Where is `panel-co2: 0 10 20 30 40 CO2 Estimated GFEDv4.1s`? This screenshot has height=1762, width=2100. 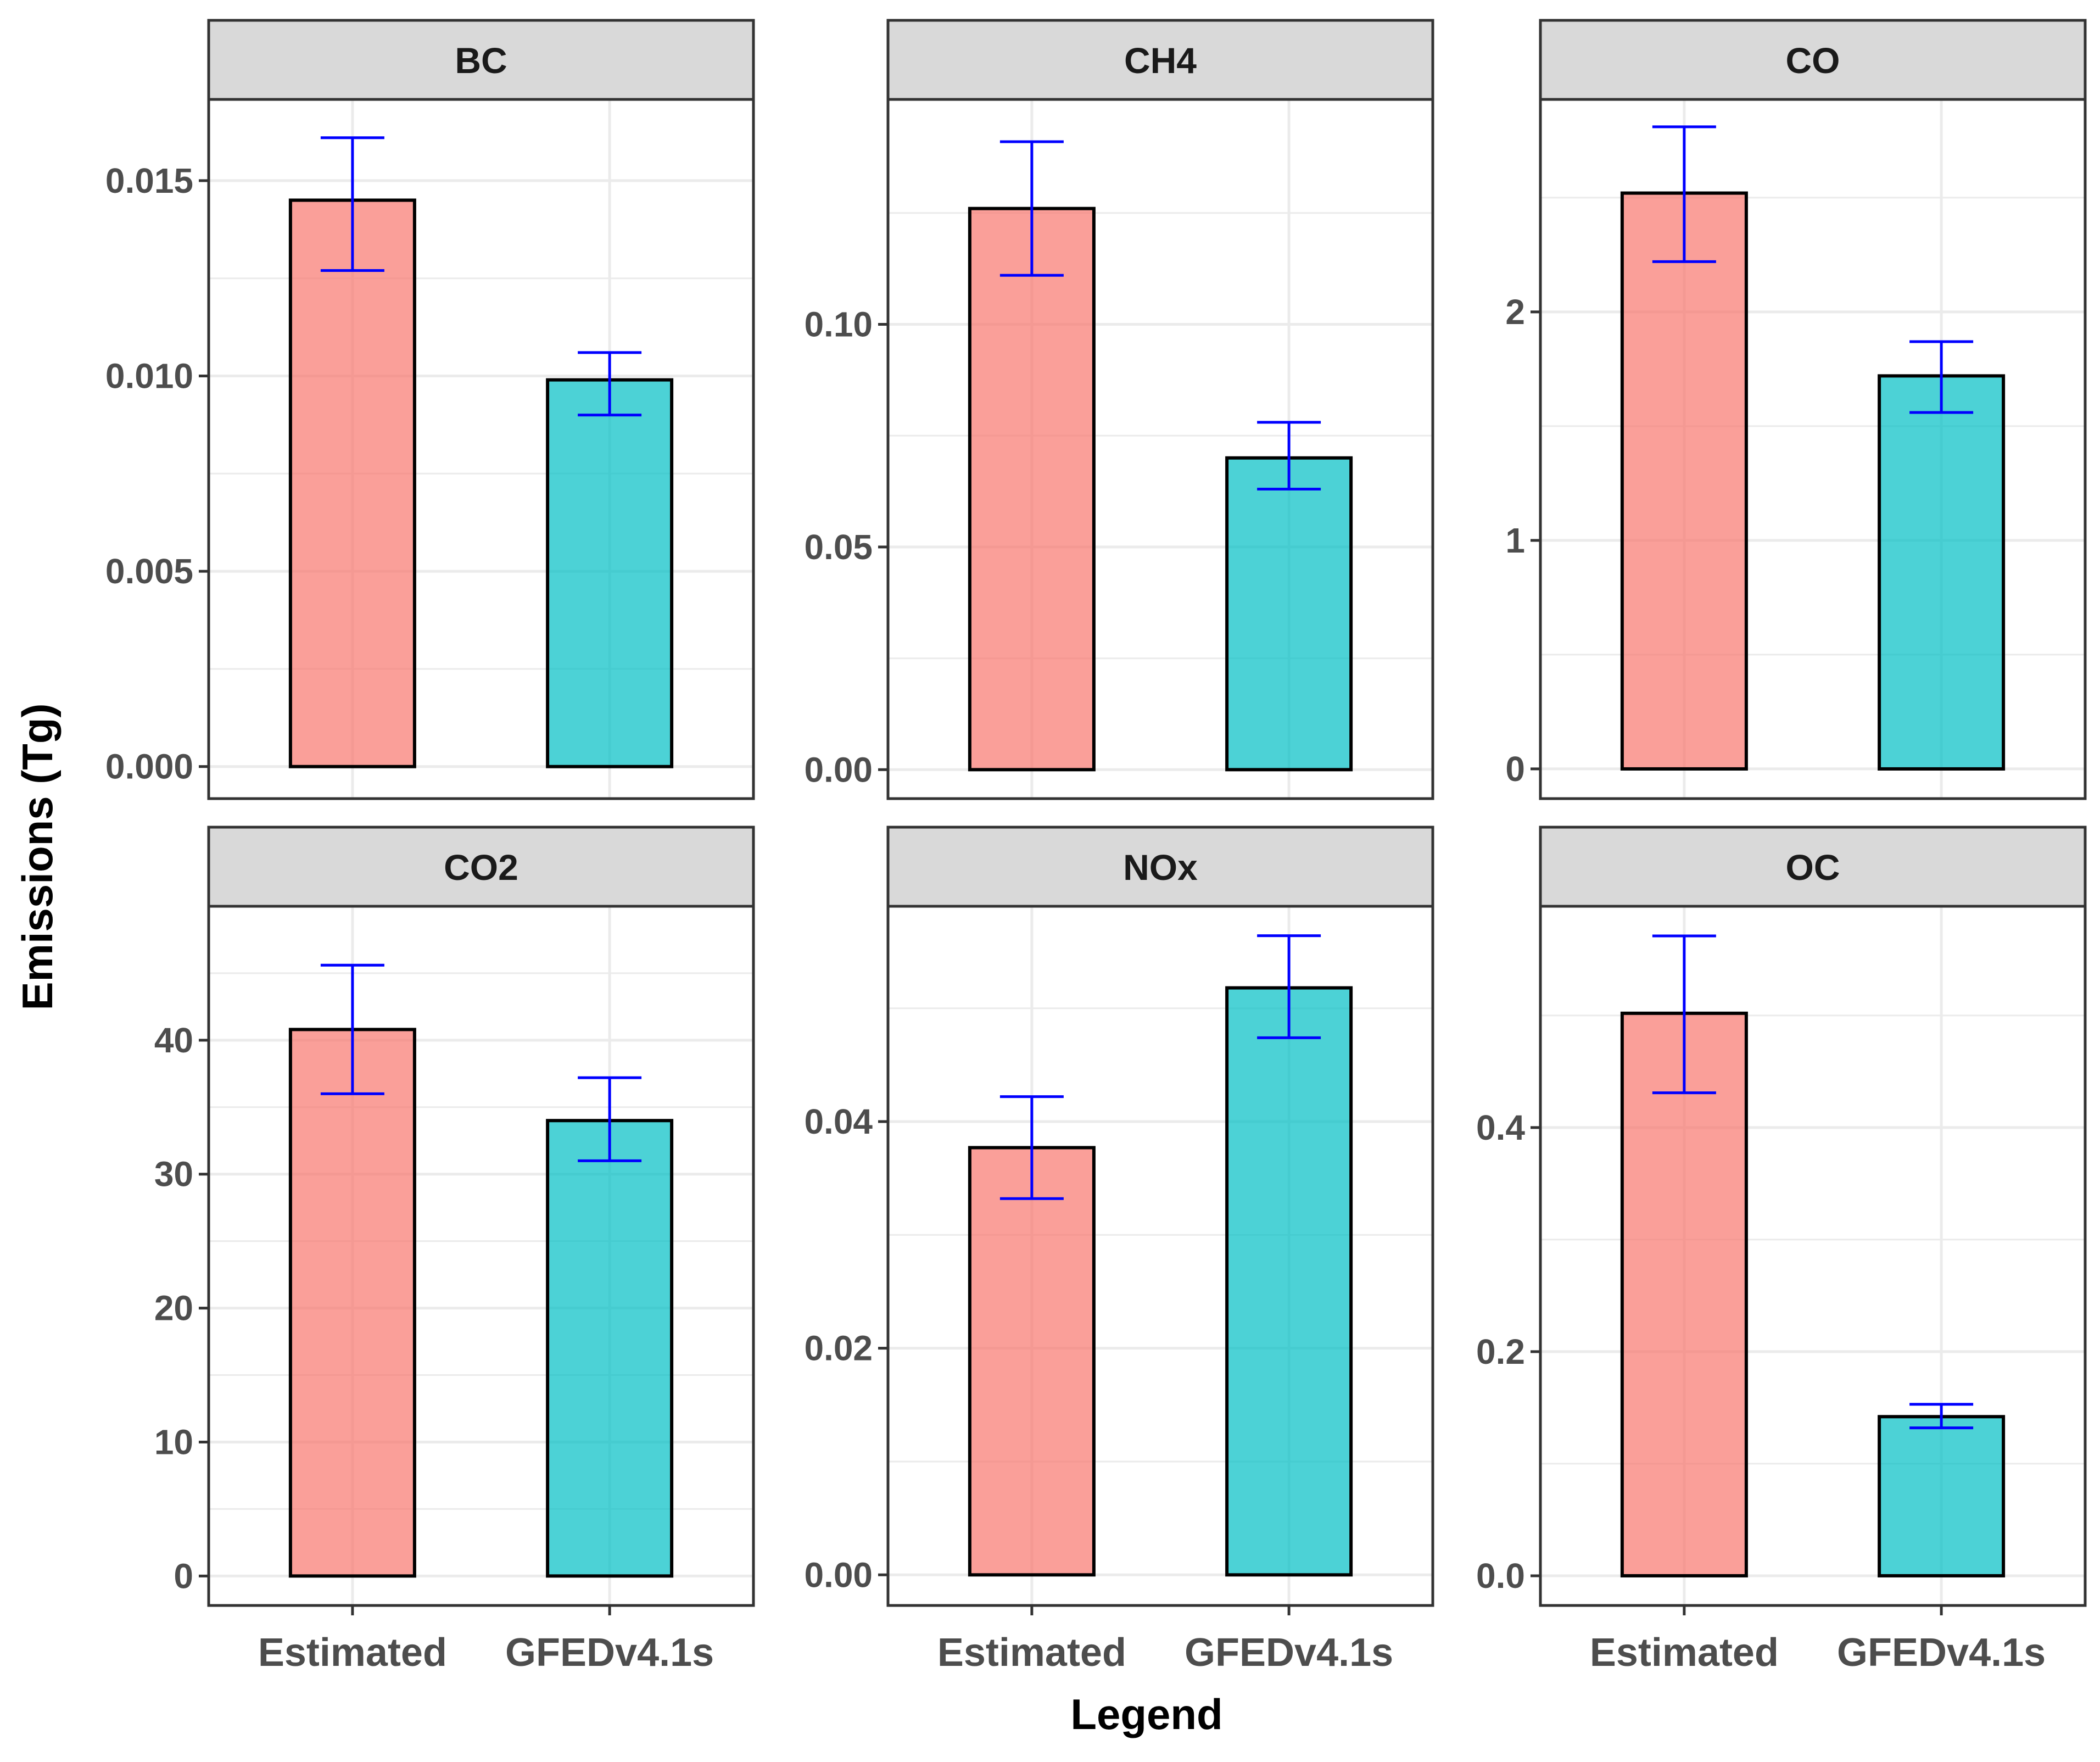
panel-co2: 0 10 20 30 40 CO2 Estimated GFEDv4.1s is located at coordinates (454, 1251).